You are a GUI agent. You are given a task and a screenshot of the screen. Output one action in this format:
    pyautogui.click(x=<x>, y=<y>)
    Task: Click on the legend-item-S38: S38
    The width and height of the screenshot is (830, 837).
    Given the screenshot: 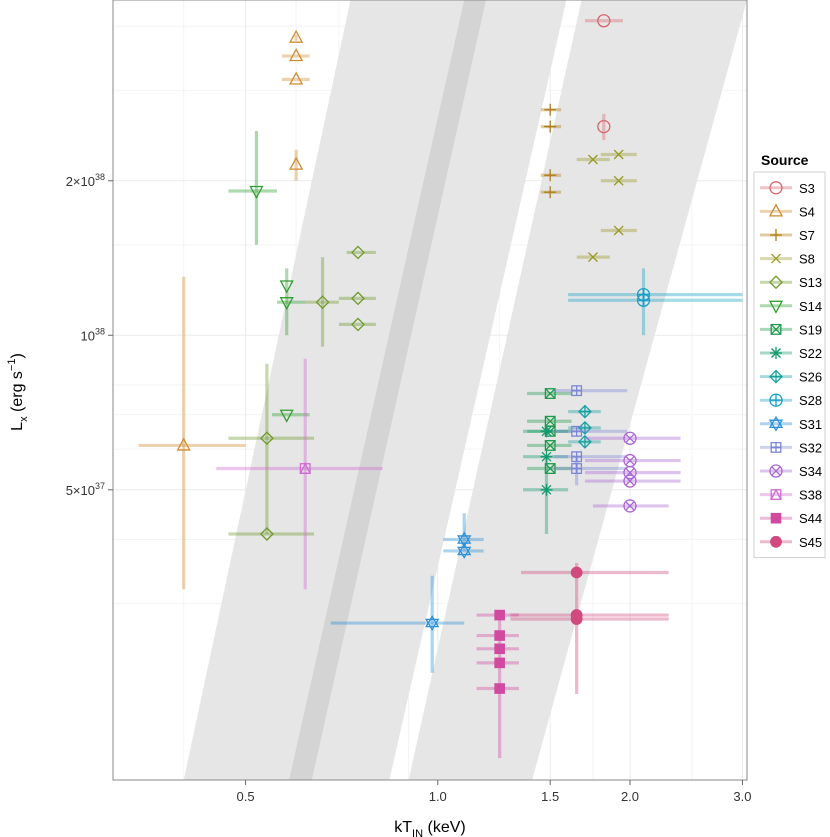 What is the action you would take?
    pyautogui.click(x=791, y=495)
    